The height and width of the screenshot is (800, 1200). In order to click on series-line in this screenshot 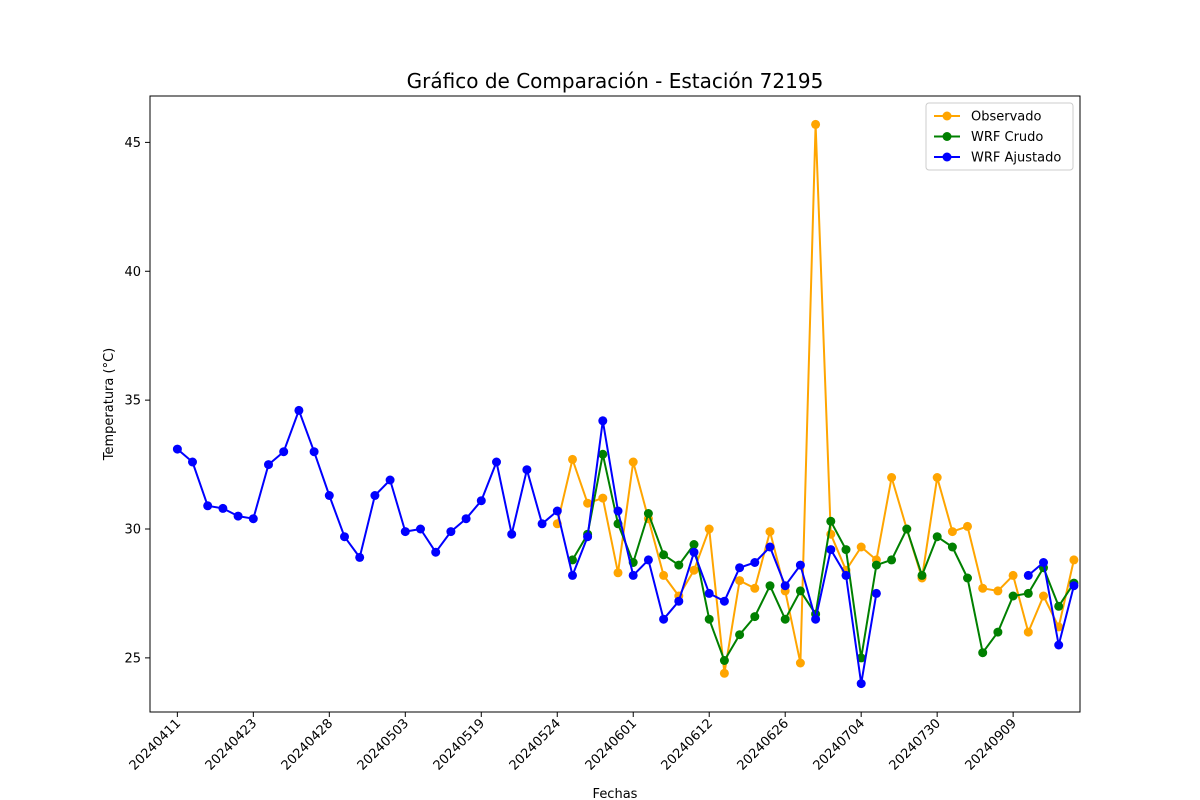, I will do `click(823, 557)`.